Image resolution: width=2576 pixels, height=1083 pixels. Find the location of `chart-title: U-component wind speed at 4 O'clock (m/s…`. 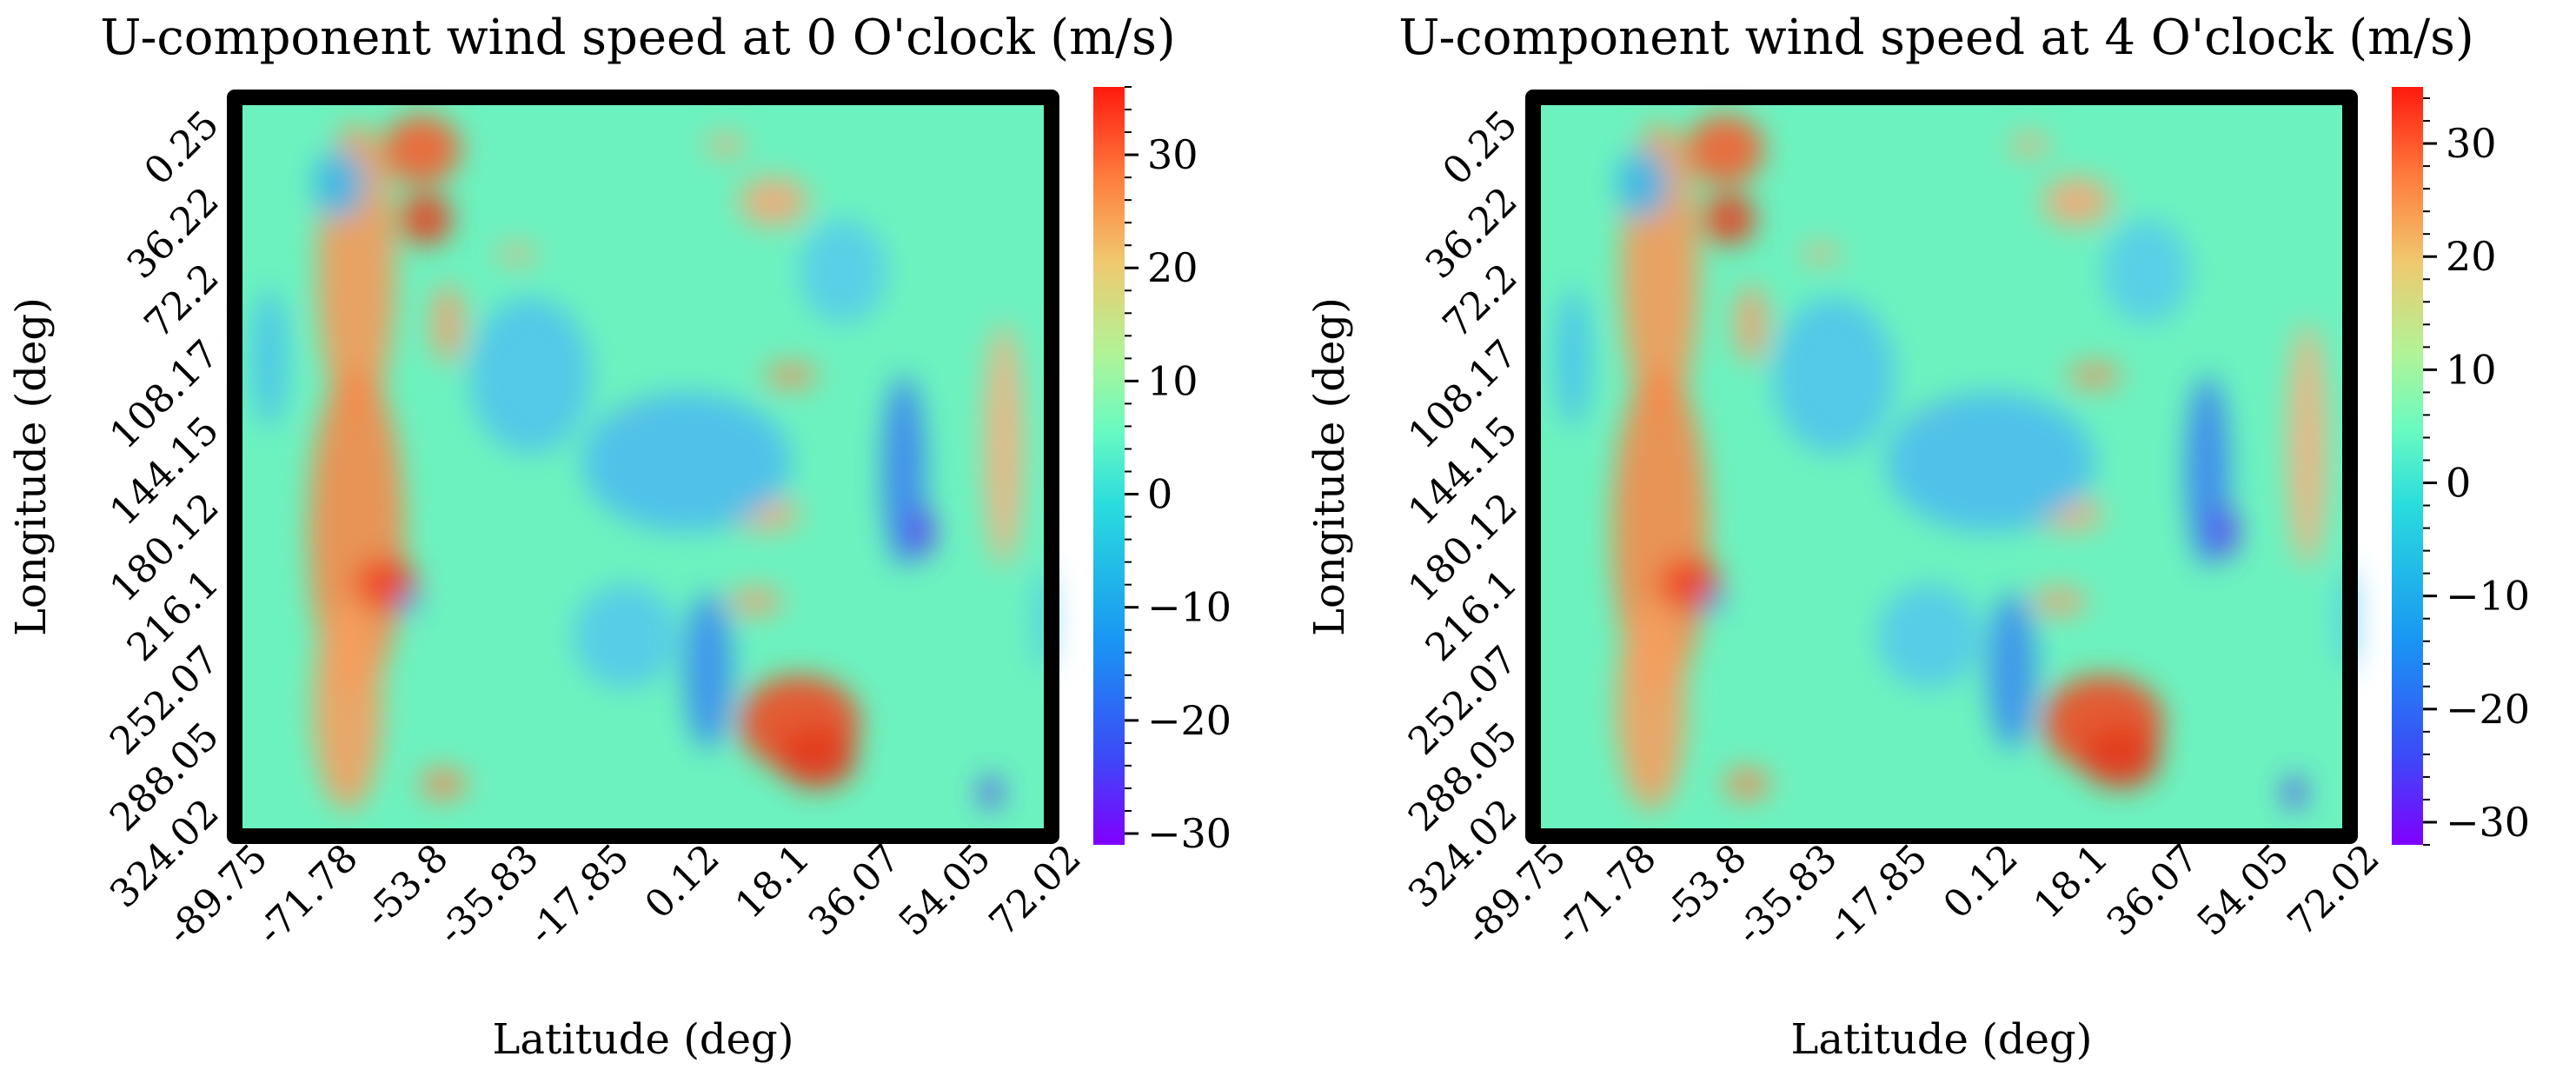

chart-title: U-component wind speed at 4 O'clock (m/s… is located at coordinates (1935, 38).